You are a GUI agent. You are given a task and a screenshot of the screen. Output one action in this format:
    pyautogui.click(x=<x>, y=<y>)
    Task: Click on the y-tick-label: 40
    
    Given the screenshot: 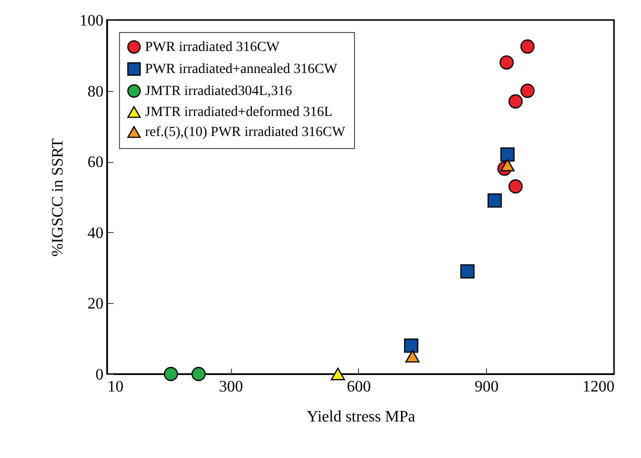 What is the action you would take?
    pyautogui.click(x=96, y=233)
    